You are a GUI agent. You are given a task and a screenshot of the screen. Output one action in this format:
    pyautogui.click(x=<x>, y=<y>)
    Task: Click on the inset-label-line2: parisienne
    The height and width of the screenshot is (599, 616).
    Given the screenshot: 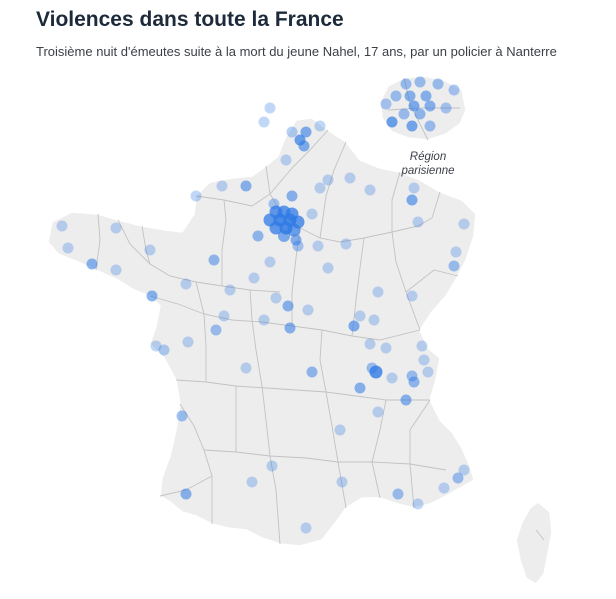 What is the action you would take?
    pyautogui.click(x=427, y=171)
    